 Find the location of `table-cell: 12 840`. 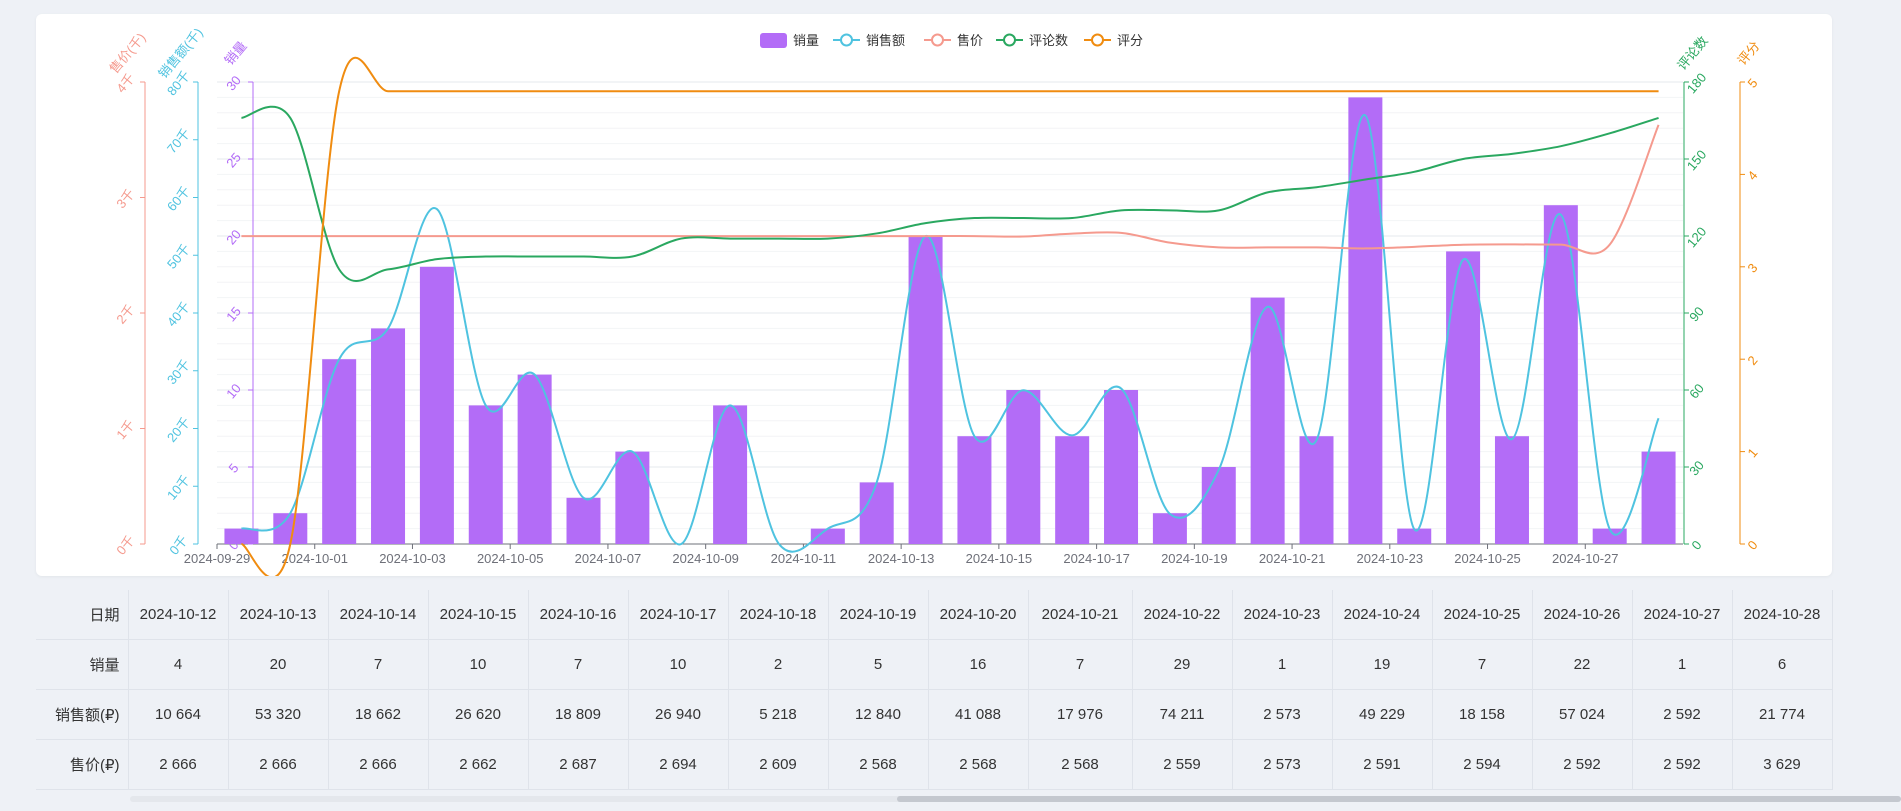

table-cell: 12 840 is located at coordinates (878, 714).